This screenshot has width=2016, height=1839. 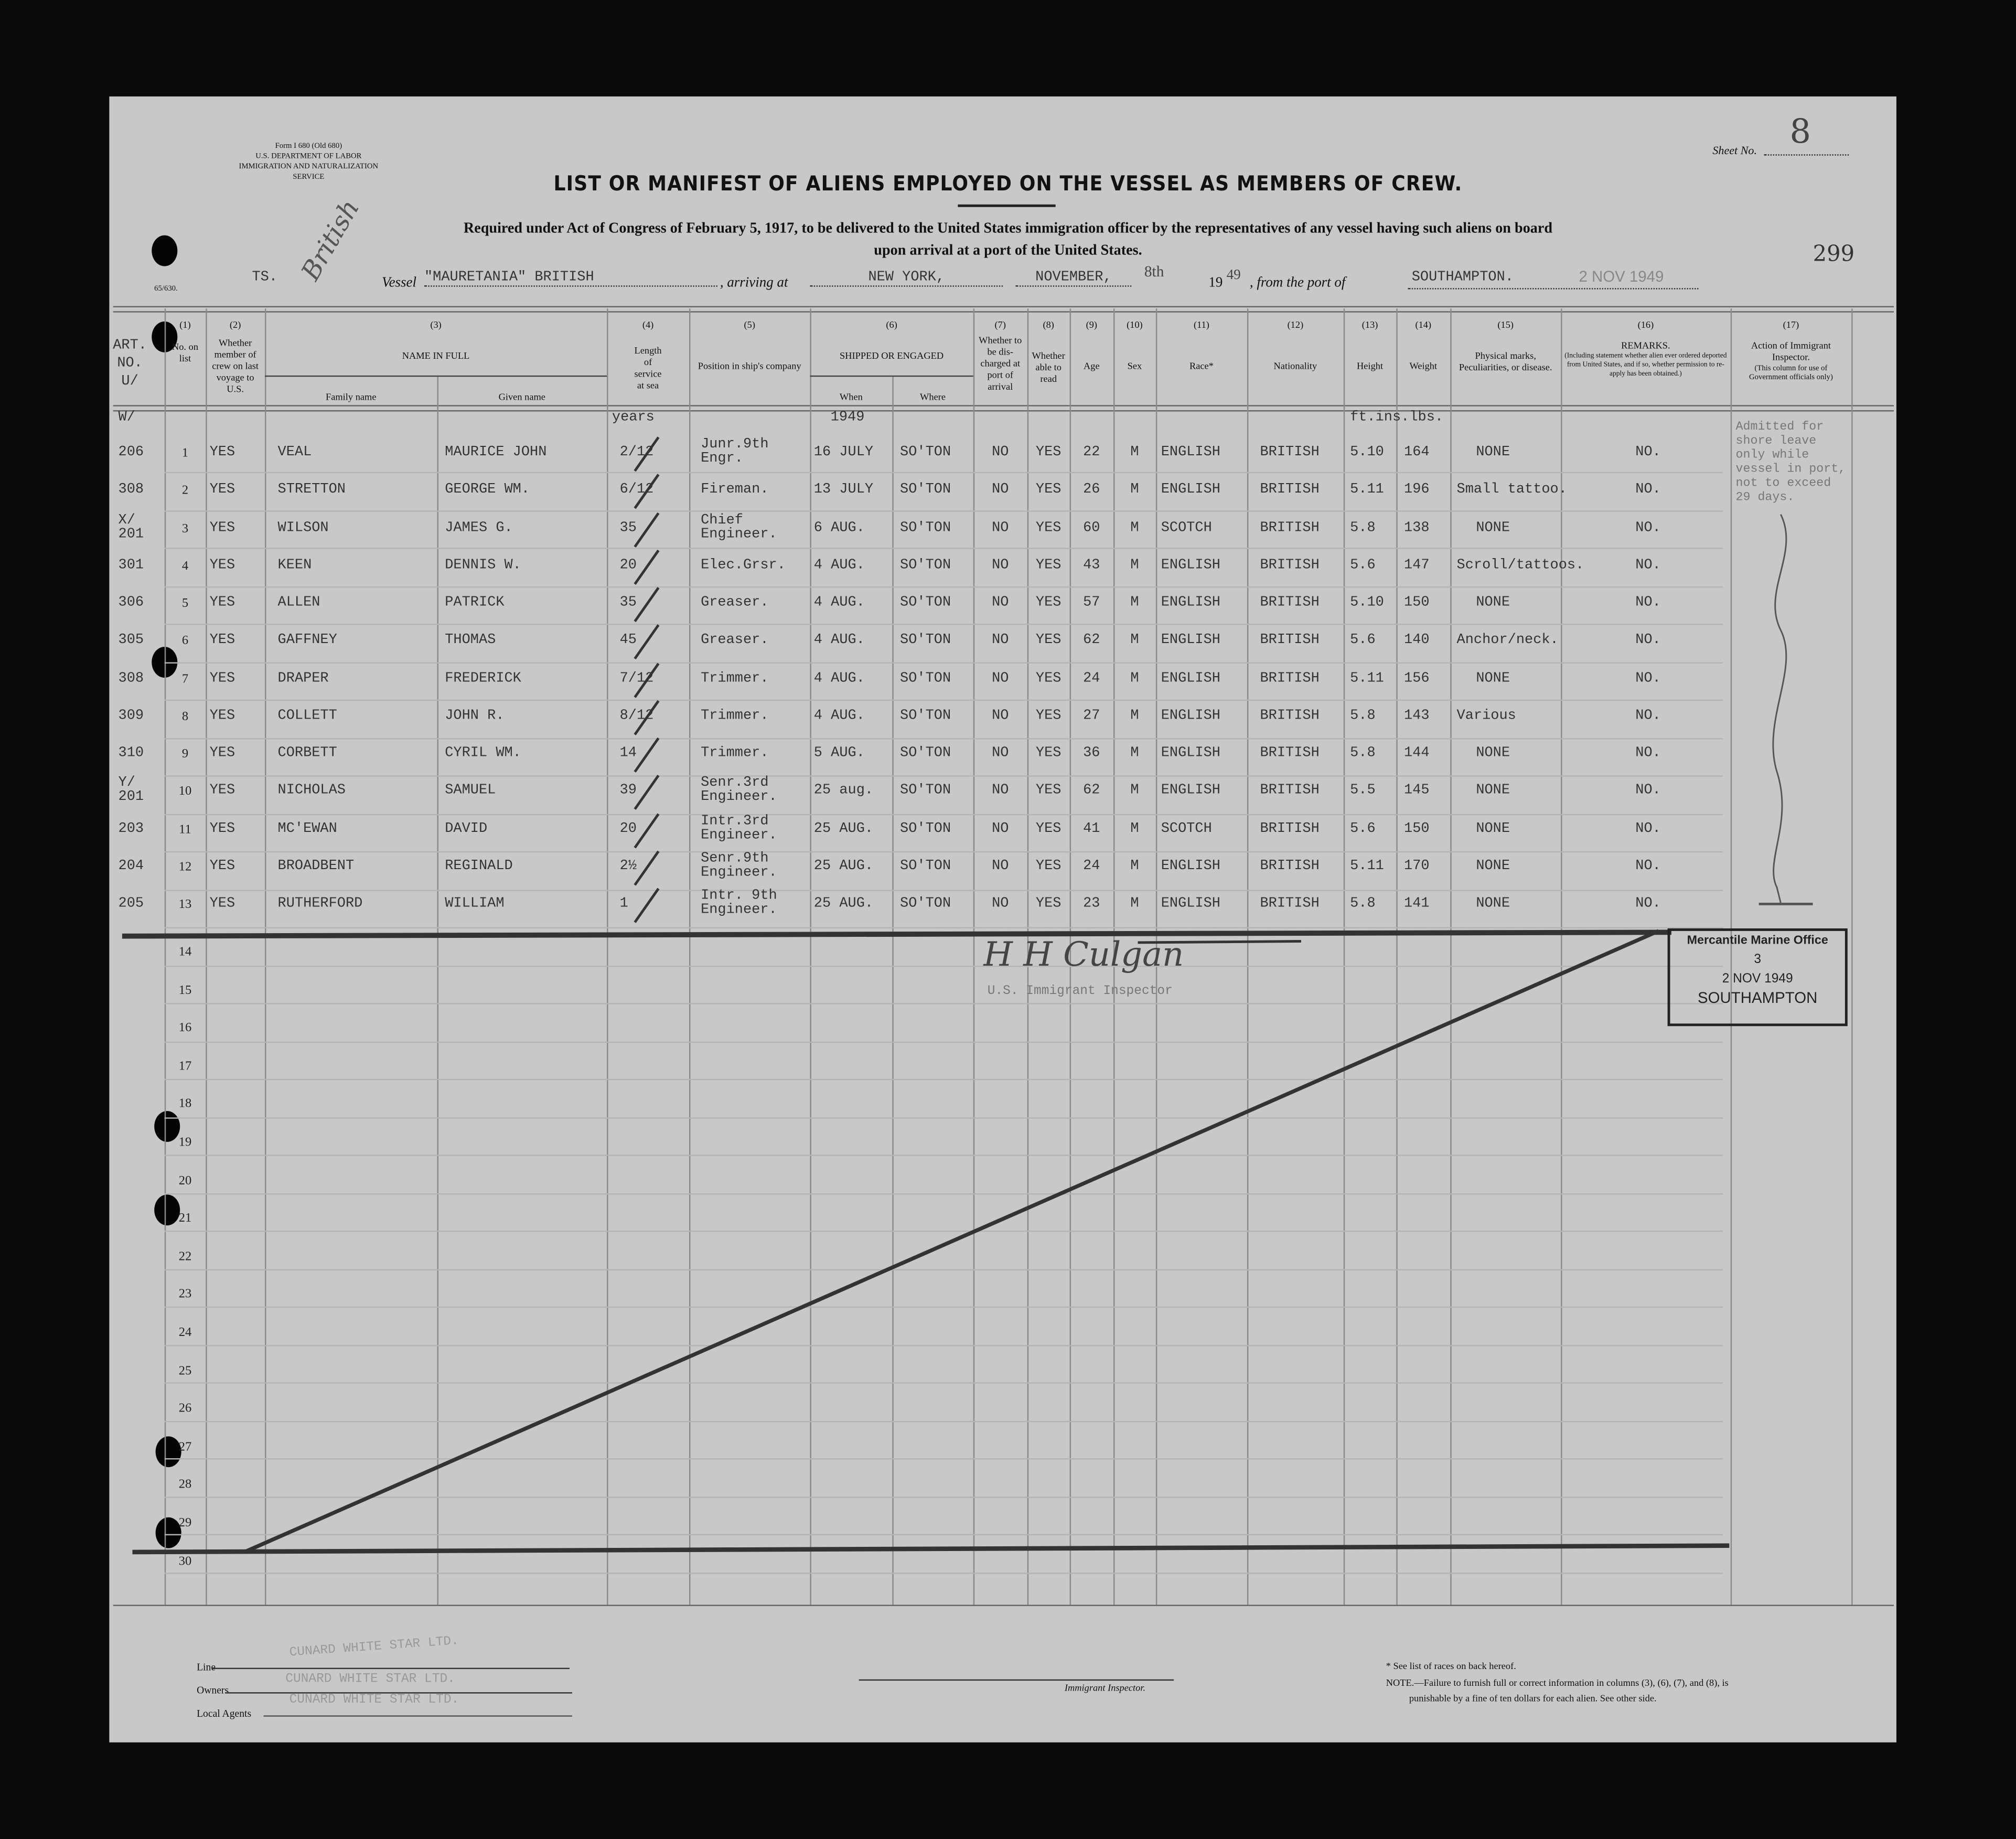 I want to click on race: SCOTCH, so click(x=1187, y=528).